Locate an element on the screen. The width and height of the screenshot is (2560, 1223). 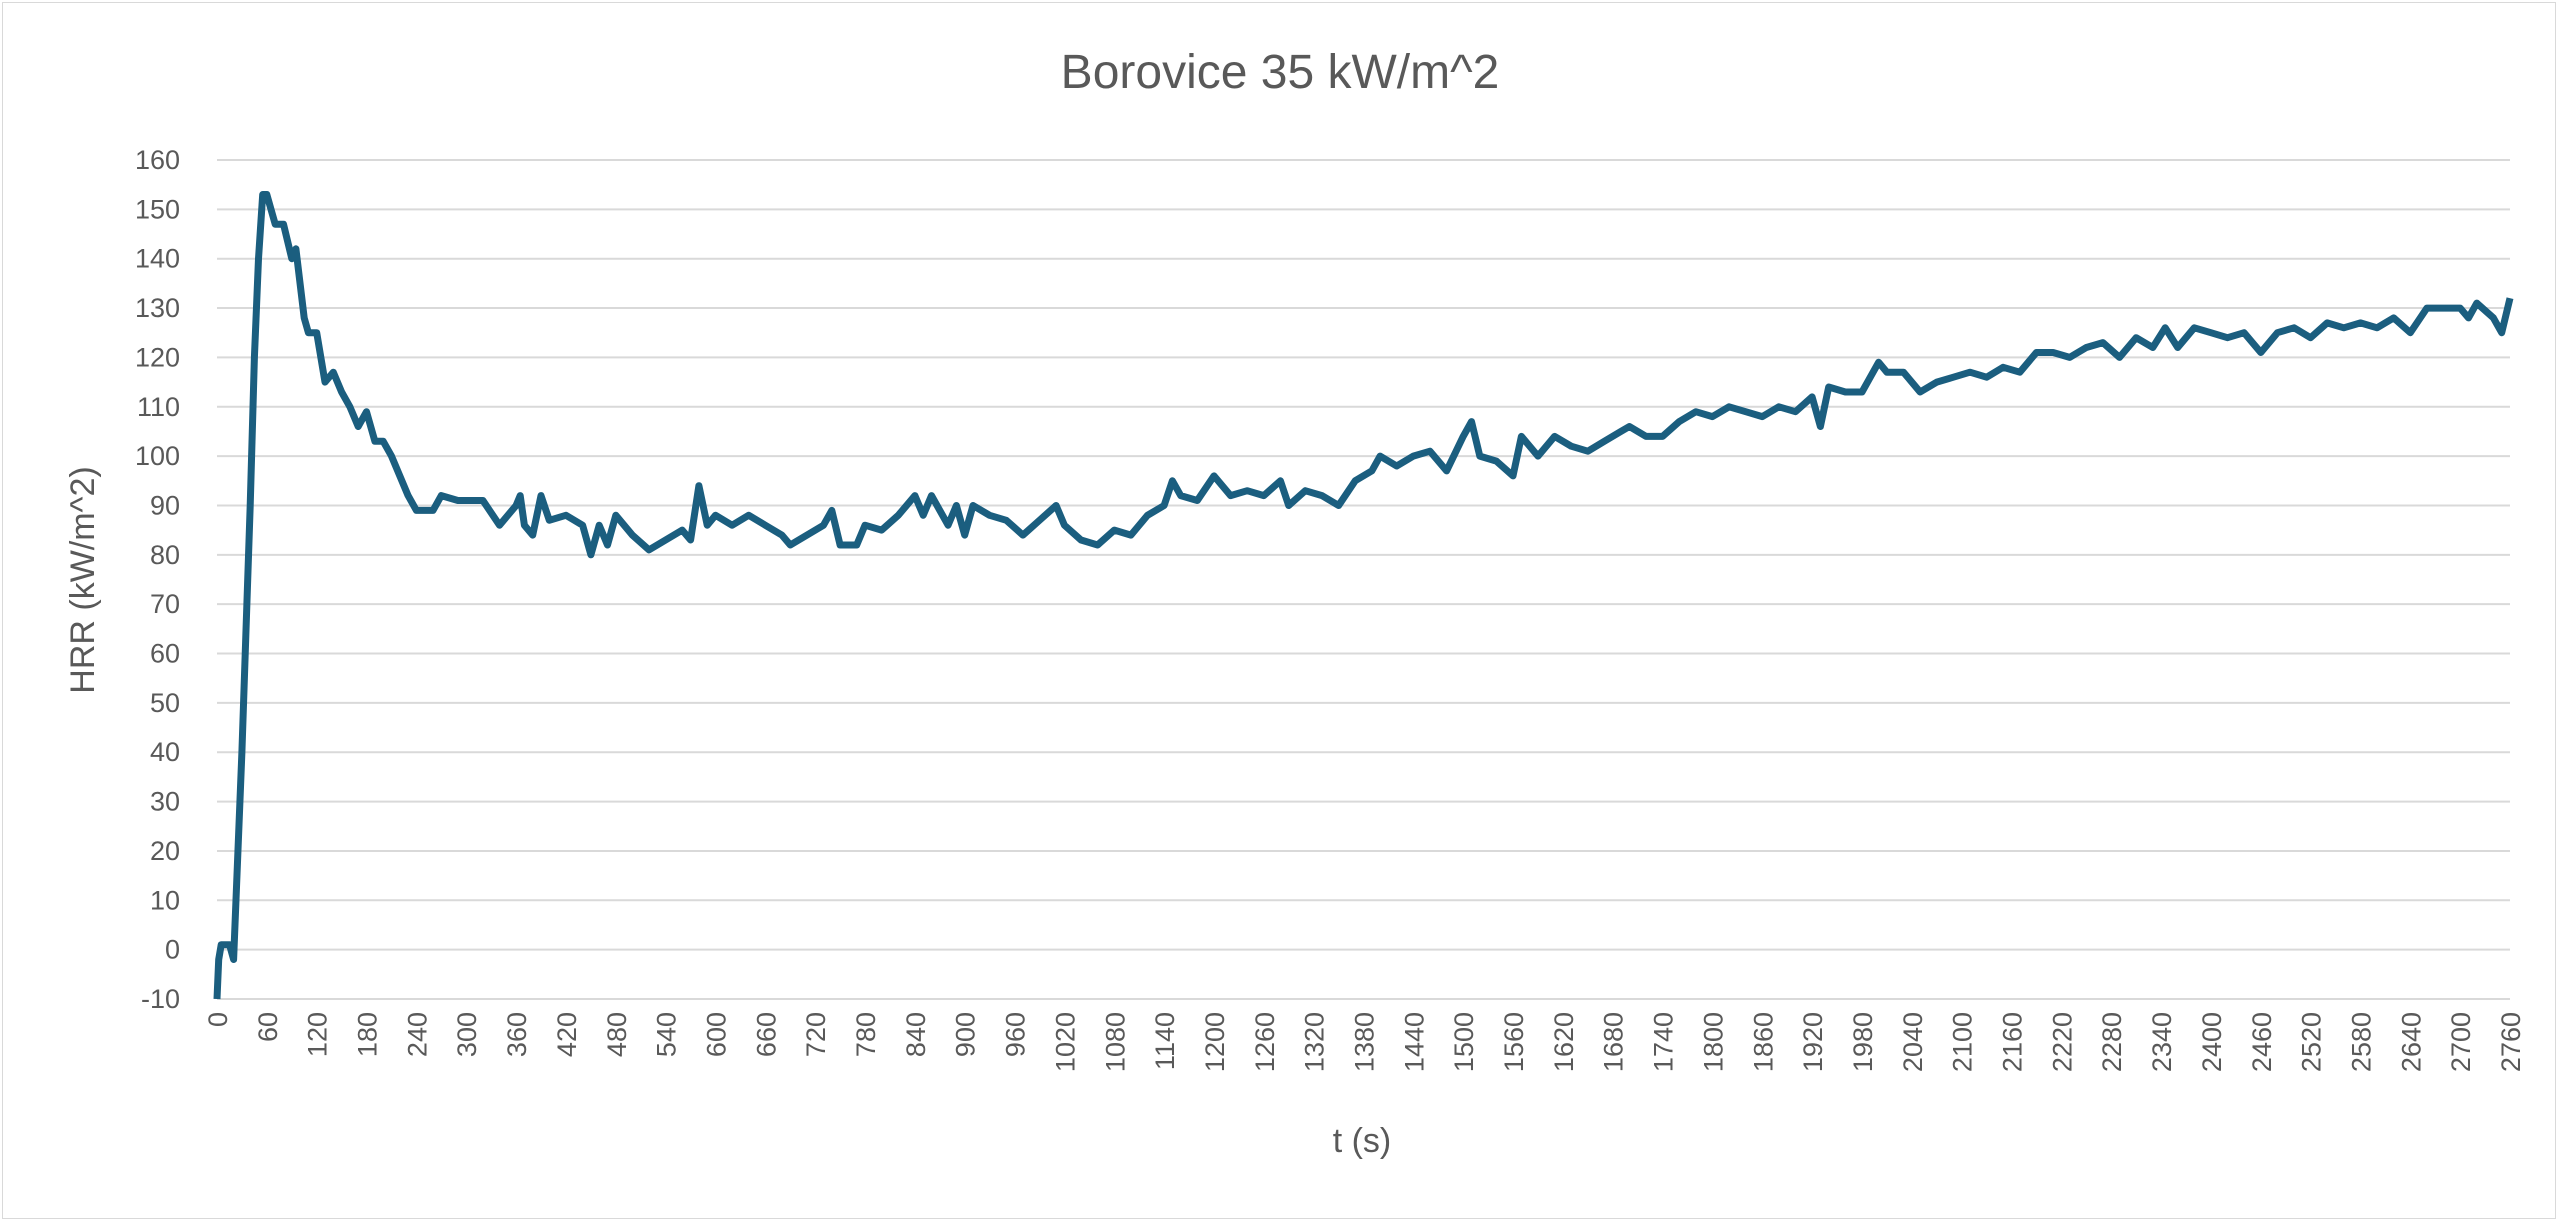
y-tick-label: 0 is located at coordinates (172, 950).